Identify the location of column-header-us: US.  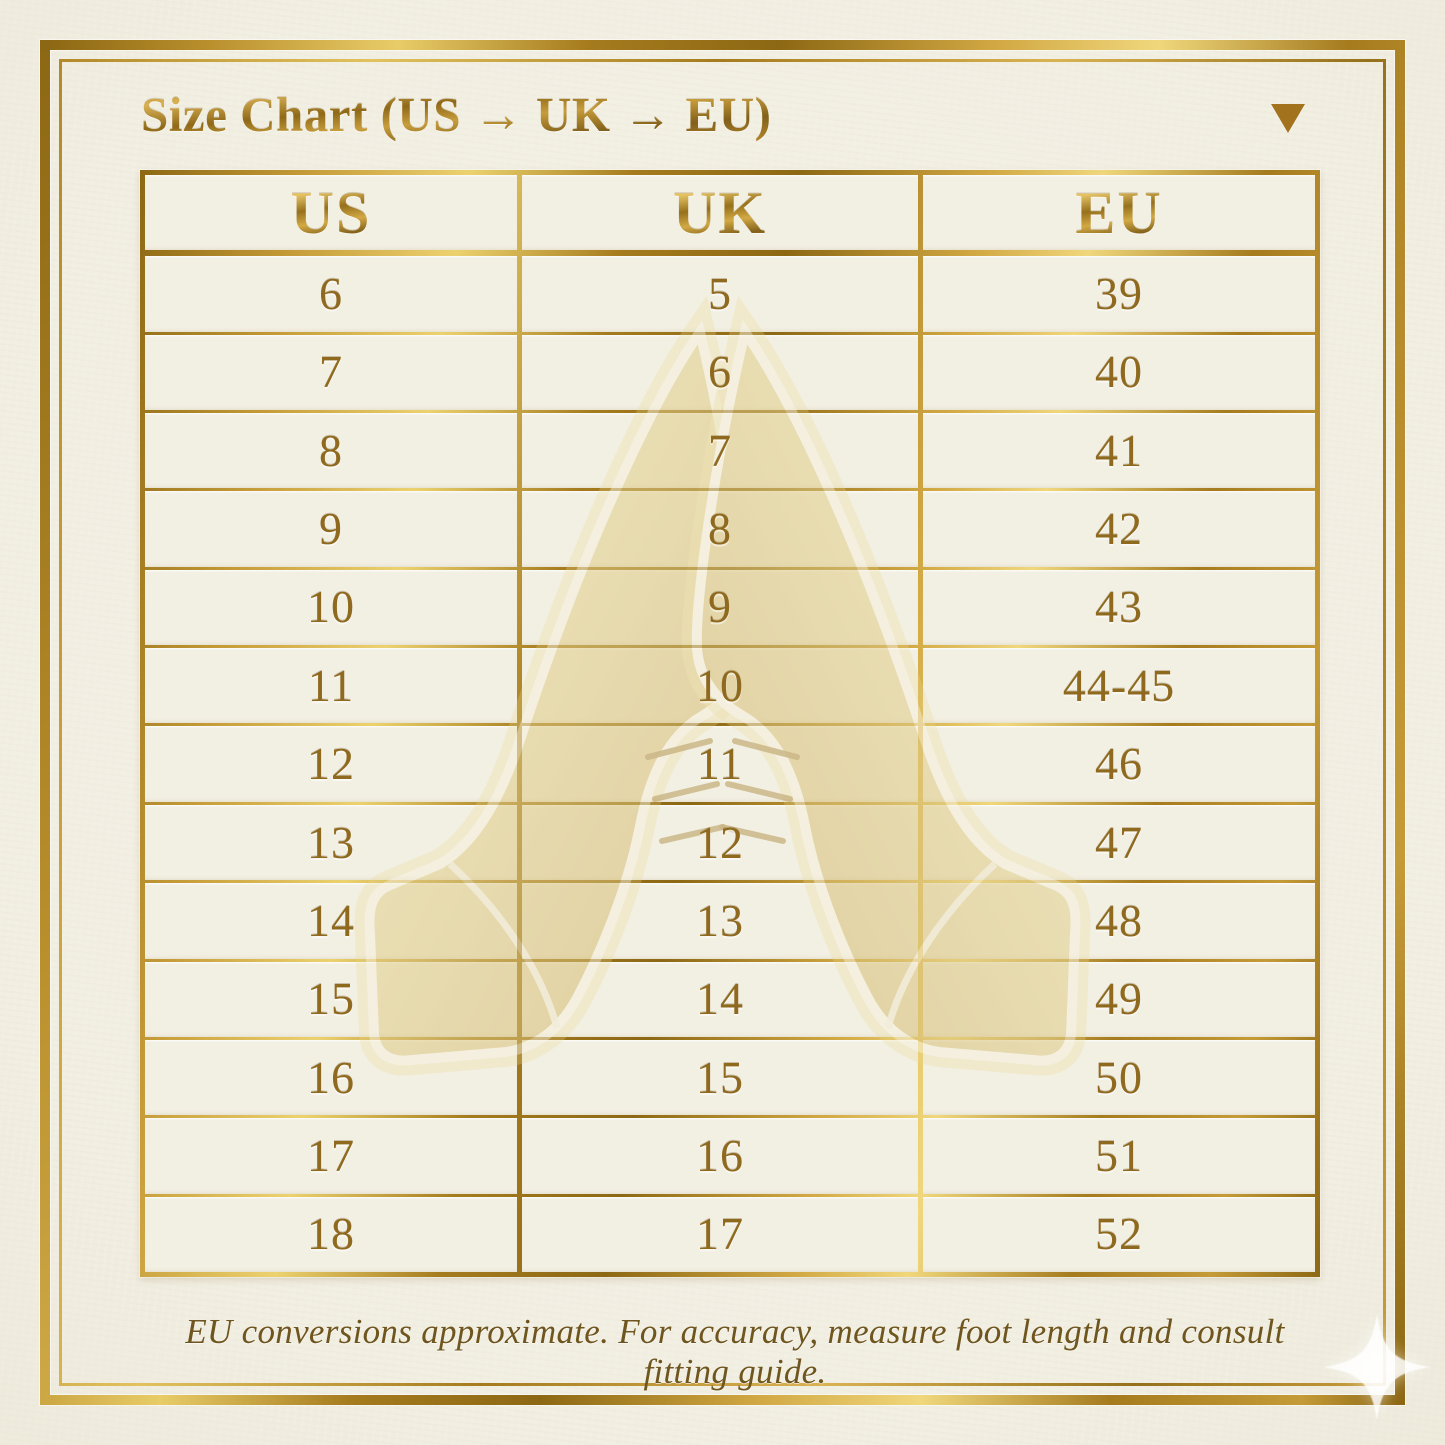
(331, 213).